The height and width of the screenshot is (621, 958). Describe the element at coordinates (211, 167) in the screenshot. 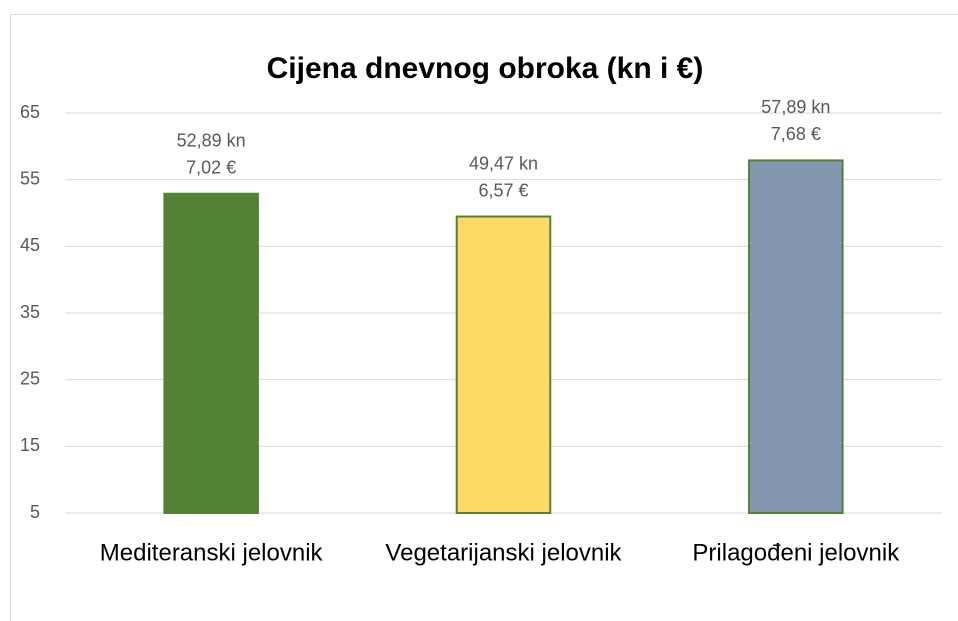

I see `data-label-eur: 7,02 €` at that location.